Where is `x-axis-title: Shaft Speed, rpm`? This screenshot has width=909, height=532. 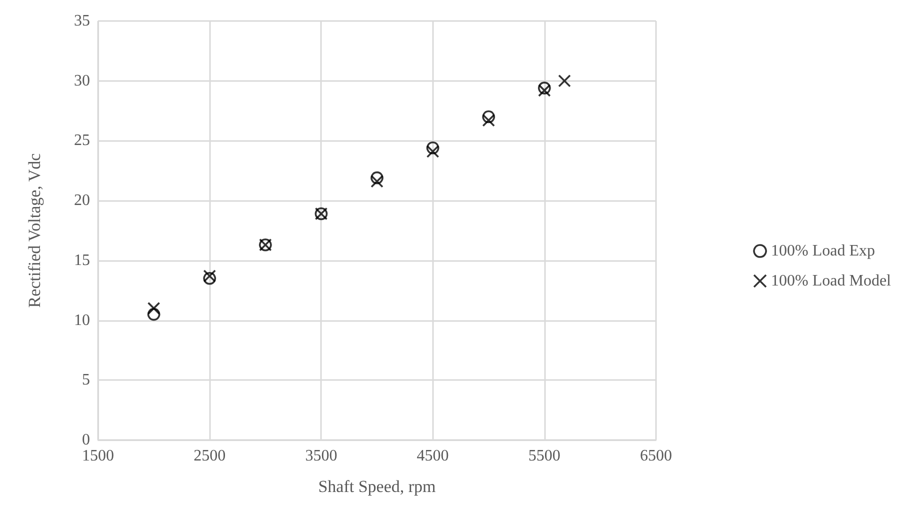
x-axis-title: Shaft Speed, rpm is located at coordinates (377, 486).